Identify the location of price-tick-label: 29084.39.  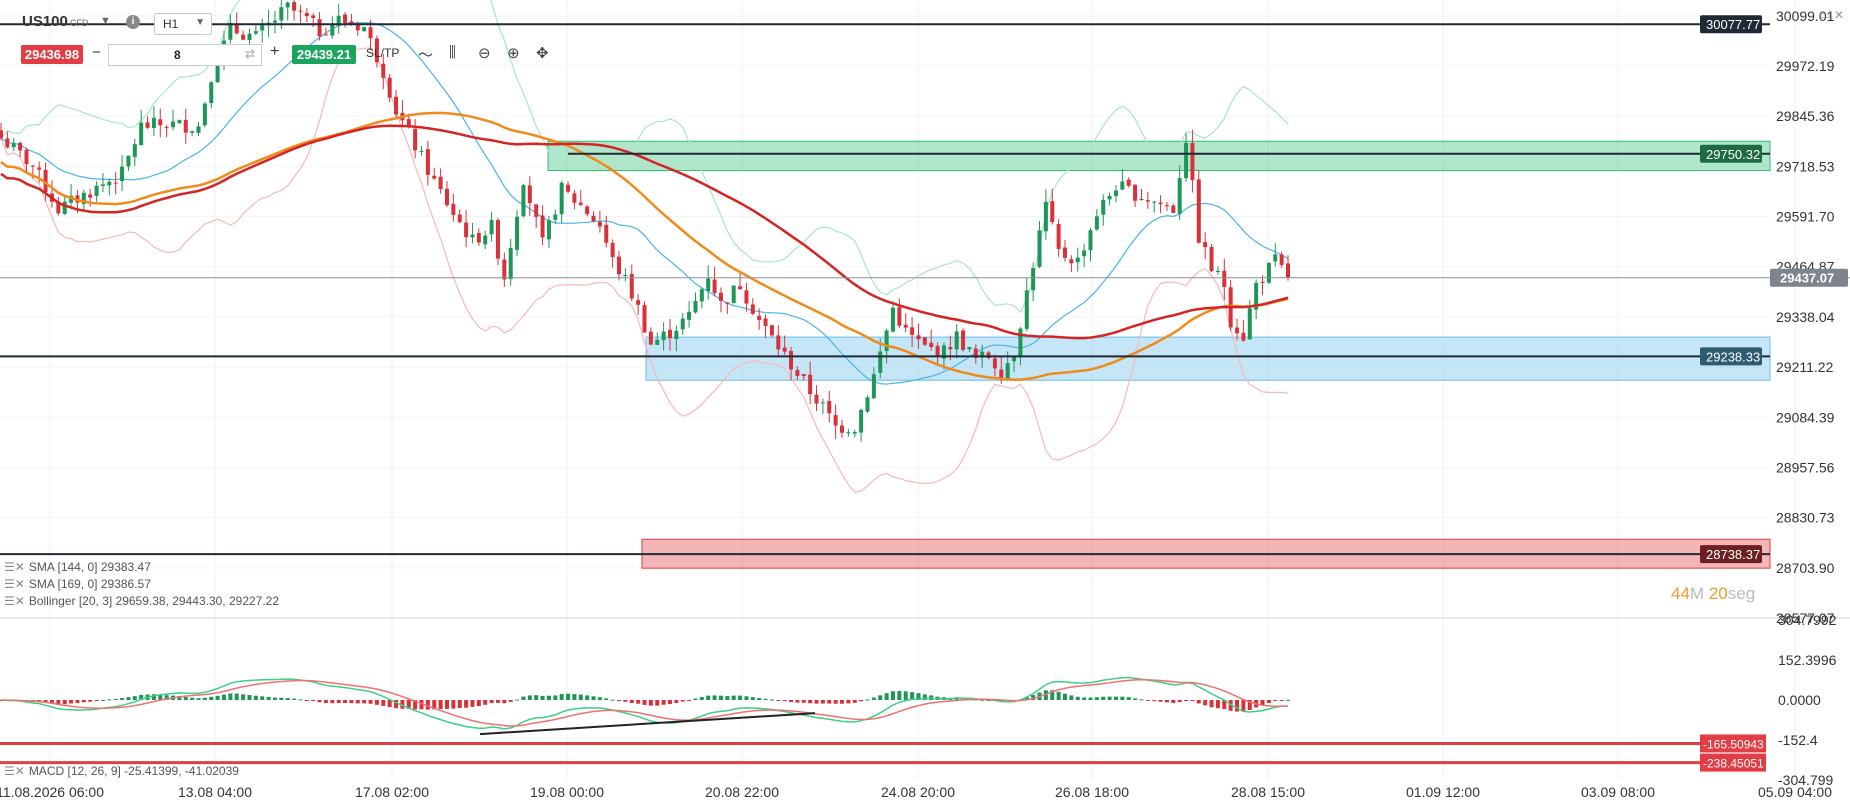
(1805, 417).